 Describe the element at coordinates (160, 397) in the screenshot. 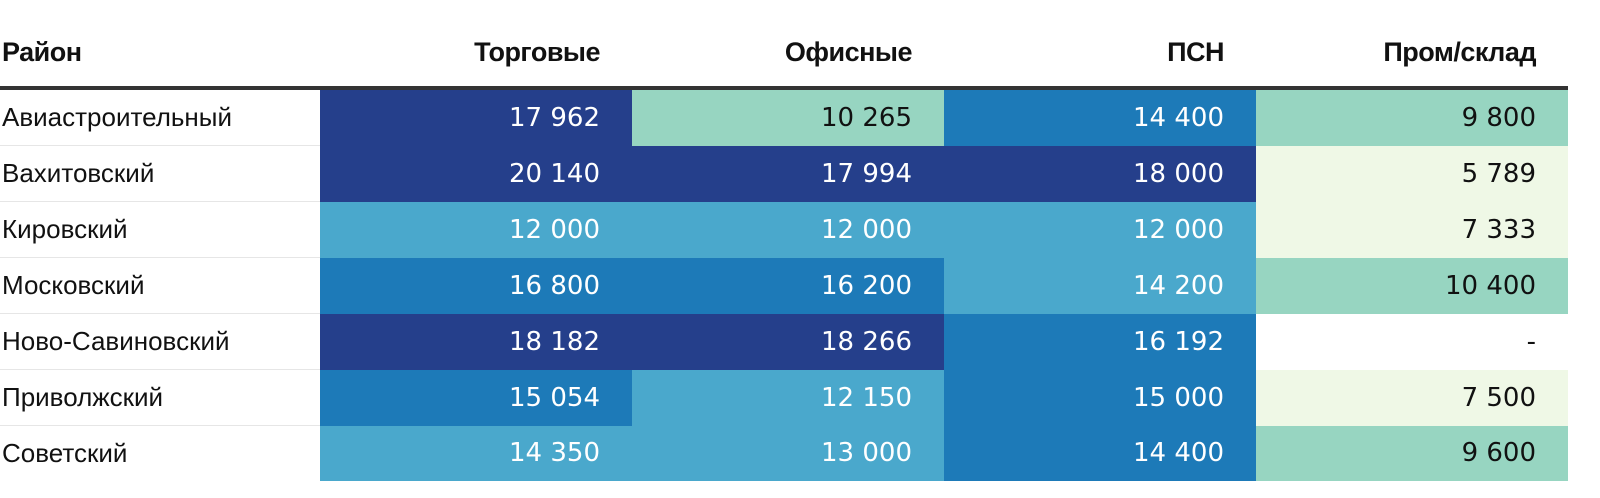

I see `district-name: Приволжский` at that location.